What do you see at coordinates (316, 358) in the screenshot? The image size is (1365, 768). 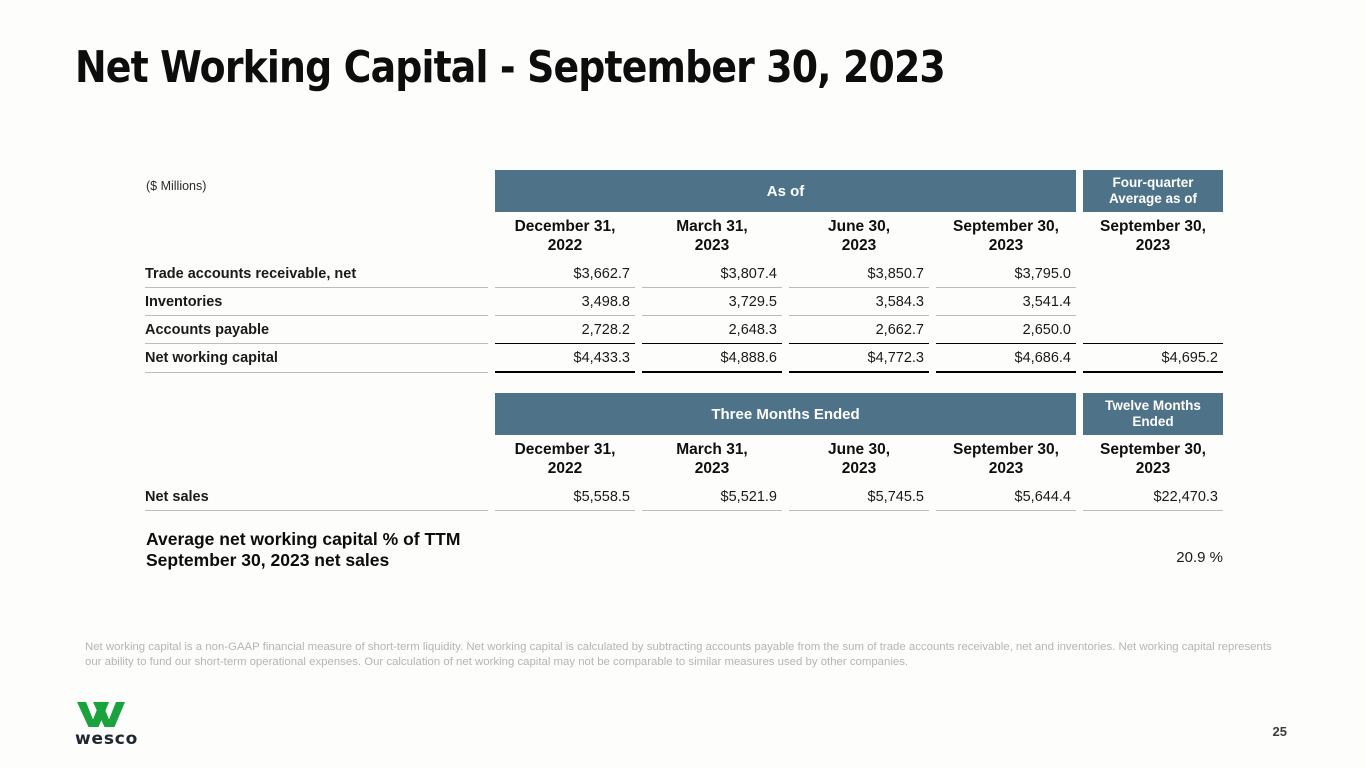 I see `row-label: Net working capital` at bounding box center [316, 358].